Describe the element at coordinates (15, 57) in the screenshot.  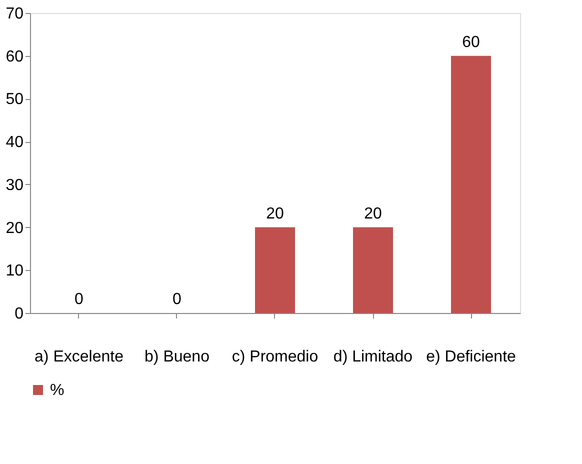
I see `y-tick-label: 60` at that location.